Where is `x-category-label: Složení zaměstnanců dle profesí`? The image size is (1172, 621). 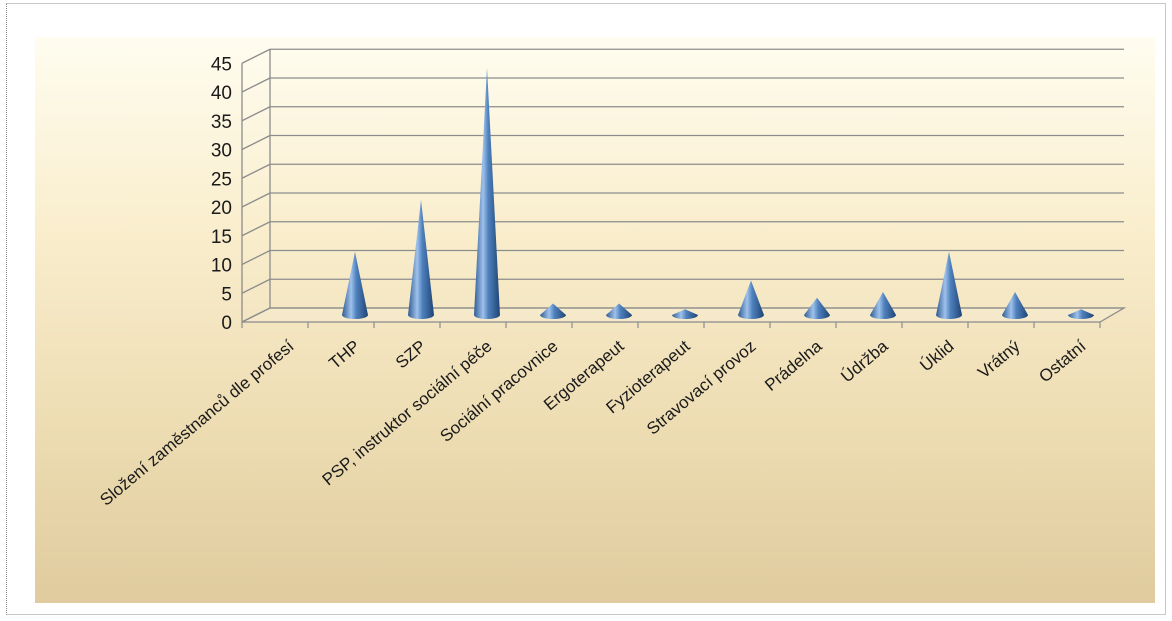
x-category-label: Složení zaměstnanců dle profesí is located at coordinates (196, 422).